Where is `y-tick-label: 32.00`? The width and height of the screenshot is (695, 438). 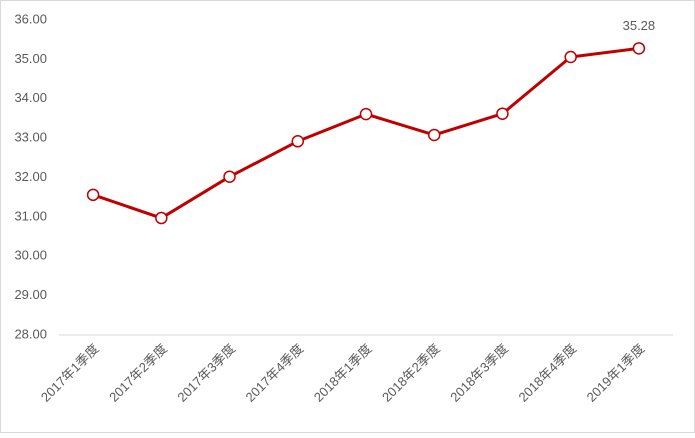 y-tick-label: 32.00 is located at coordinates (30, 176).